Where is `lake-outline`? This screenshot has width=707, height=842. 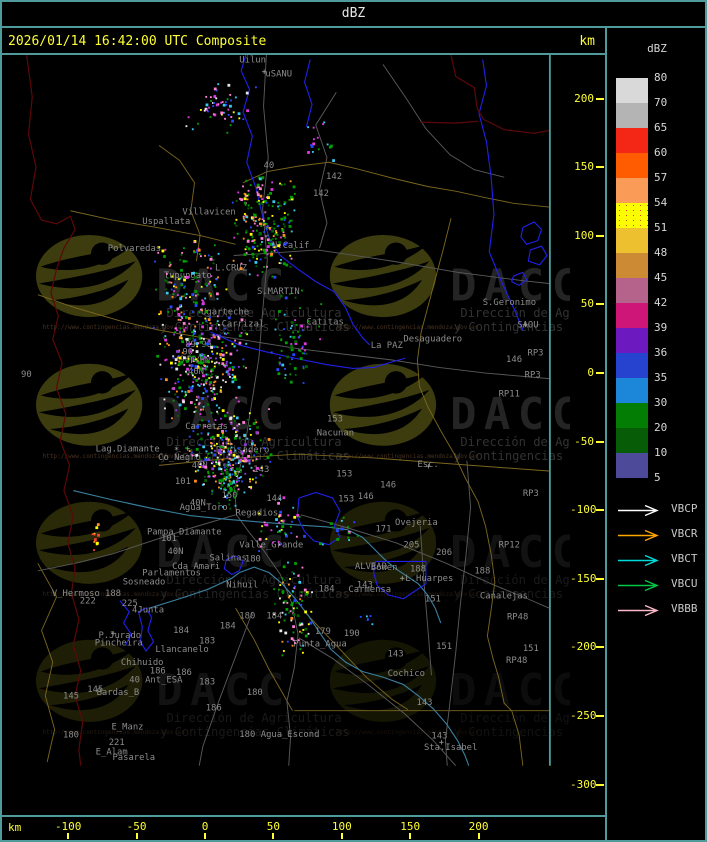
lake-outline is located at coordinates (146, 629).